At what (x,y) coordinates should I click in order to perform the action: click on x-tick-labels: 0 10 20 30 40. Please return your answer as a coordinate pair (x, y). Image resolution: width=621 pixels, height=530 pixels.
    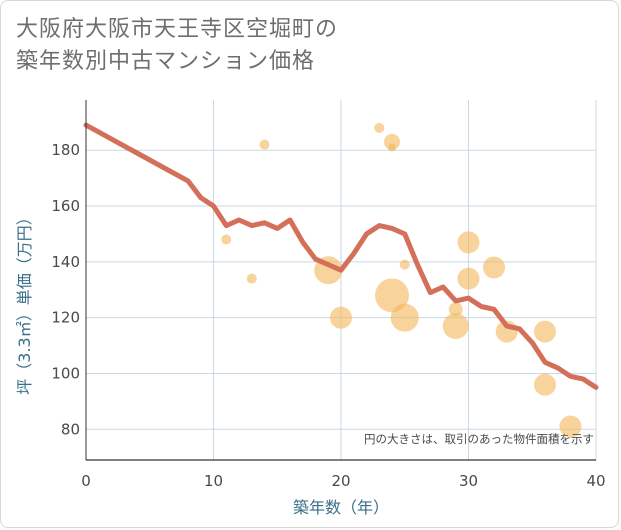
    Looking at the image, I should click on (343, 481).